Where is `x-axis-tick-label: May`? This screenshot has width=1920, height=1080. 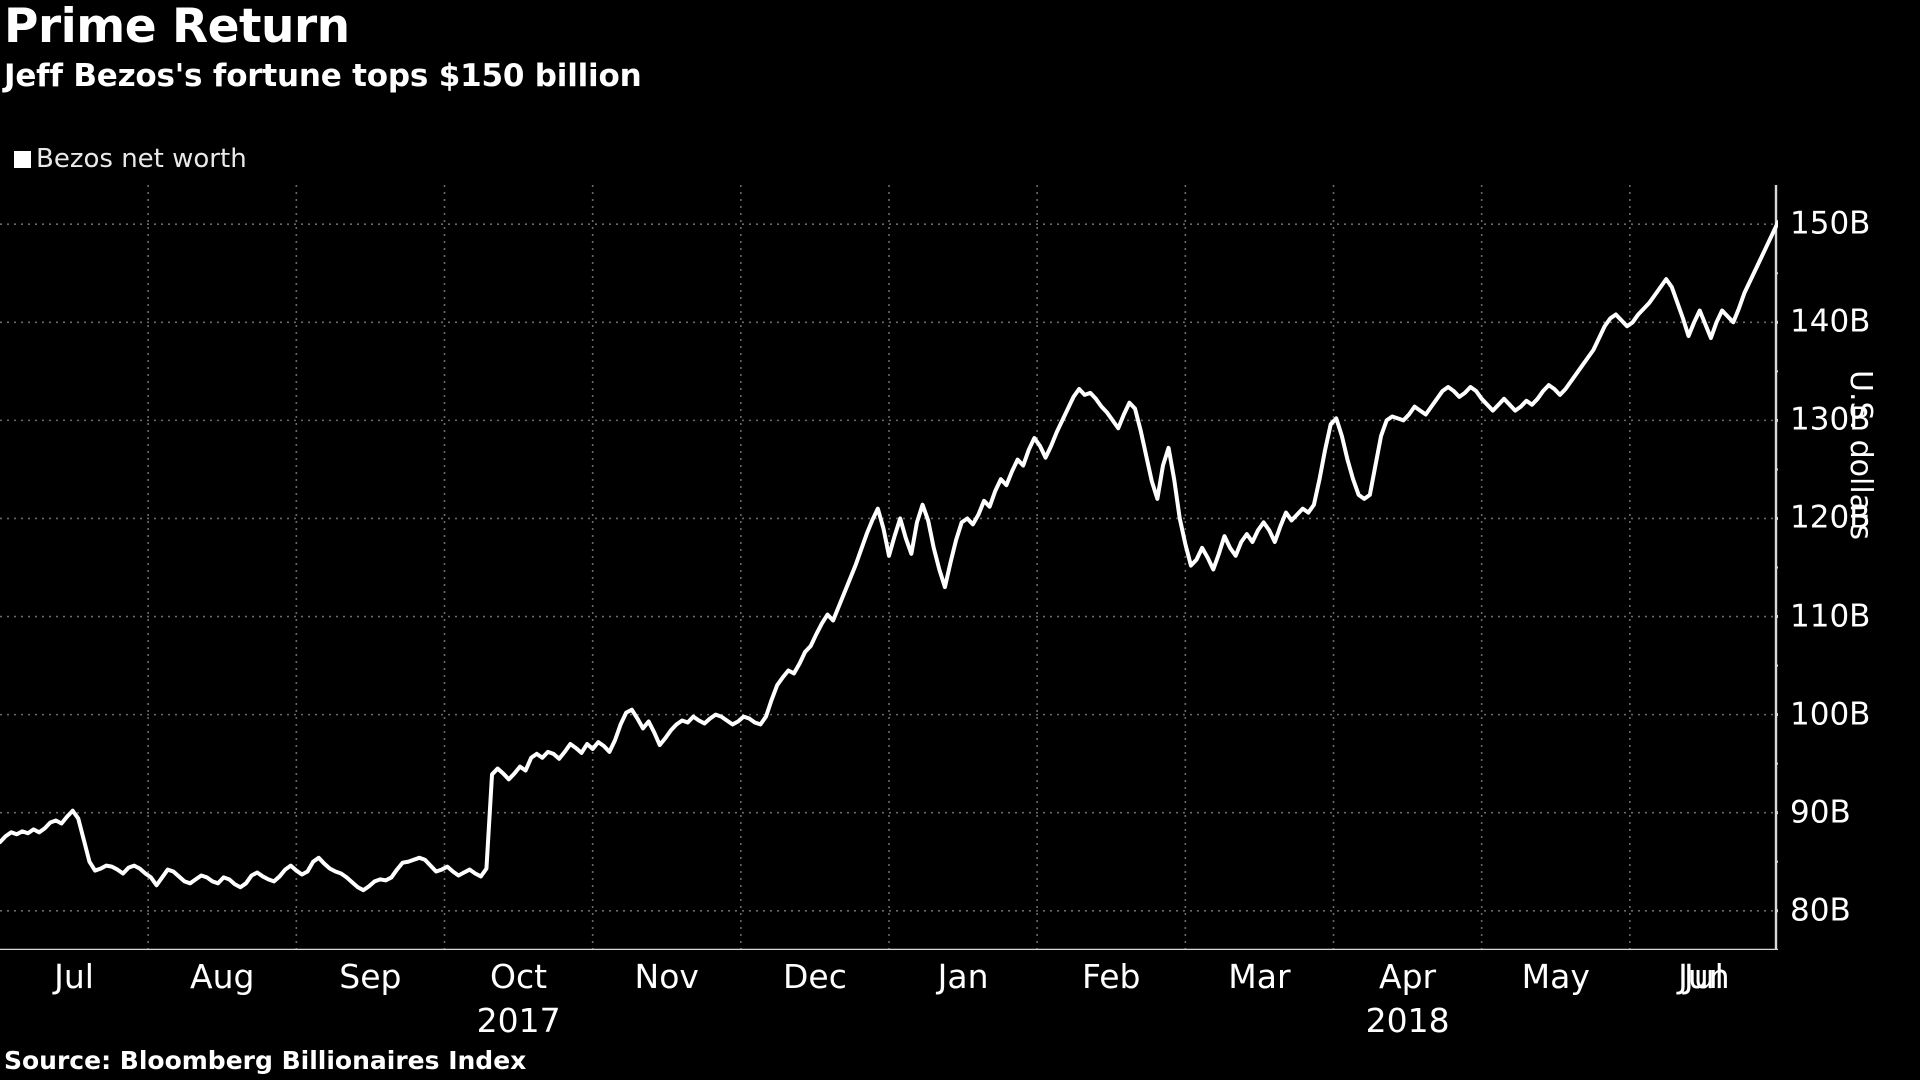
x-axis-tick-label: May is located at coordinates (1555, 976).